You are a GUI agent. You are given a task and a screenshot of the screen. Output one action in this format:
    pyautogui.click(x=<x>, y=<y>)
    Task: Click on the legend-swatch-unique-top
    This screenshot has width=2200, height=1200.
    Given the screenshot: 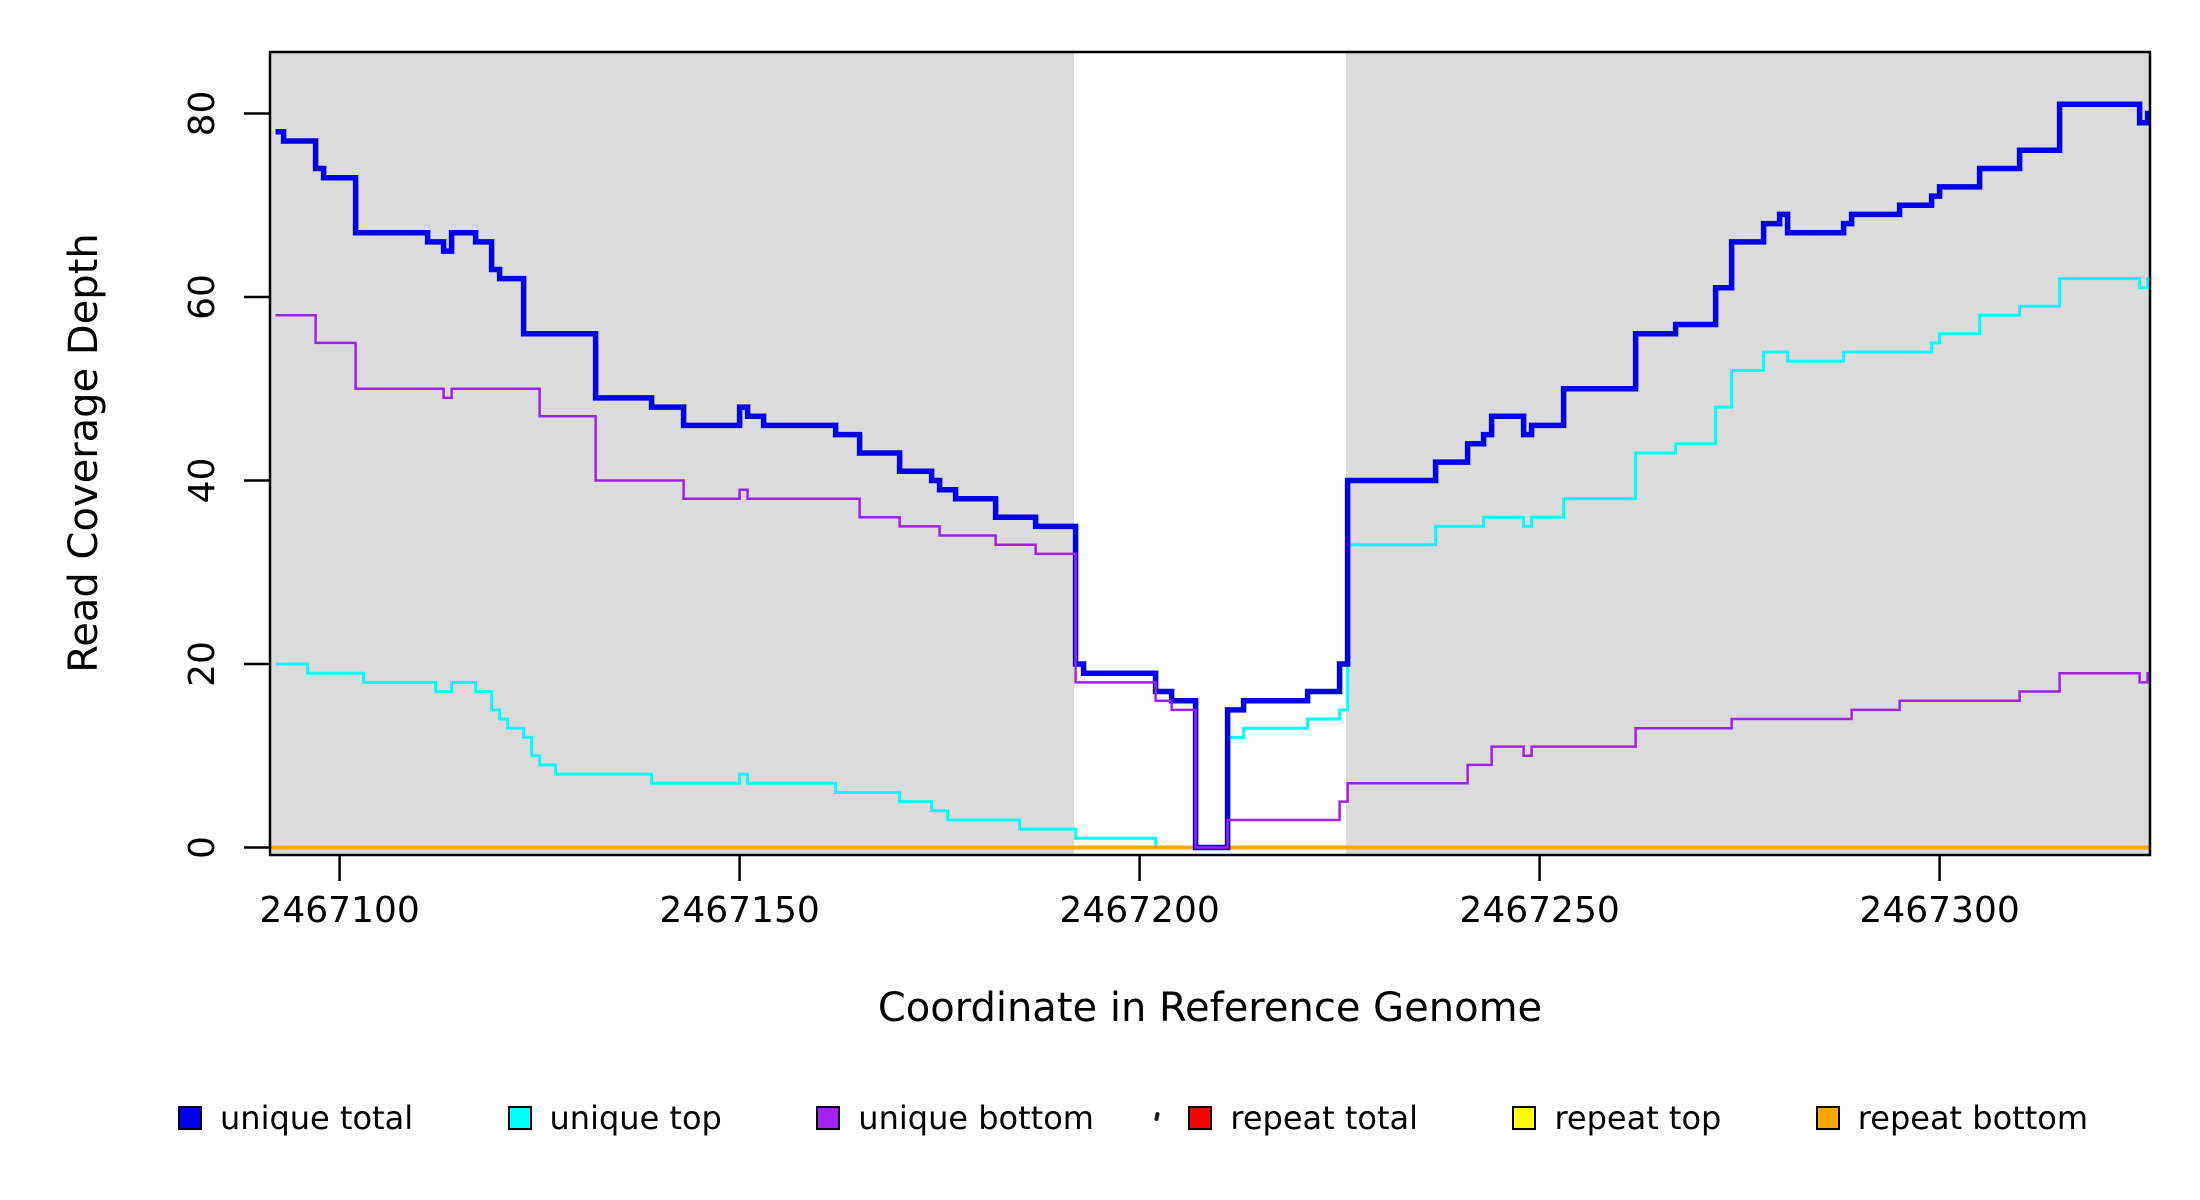 What is the action you would take?
    pyautogui.click(x=519, y=1118)
    